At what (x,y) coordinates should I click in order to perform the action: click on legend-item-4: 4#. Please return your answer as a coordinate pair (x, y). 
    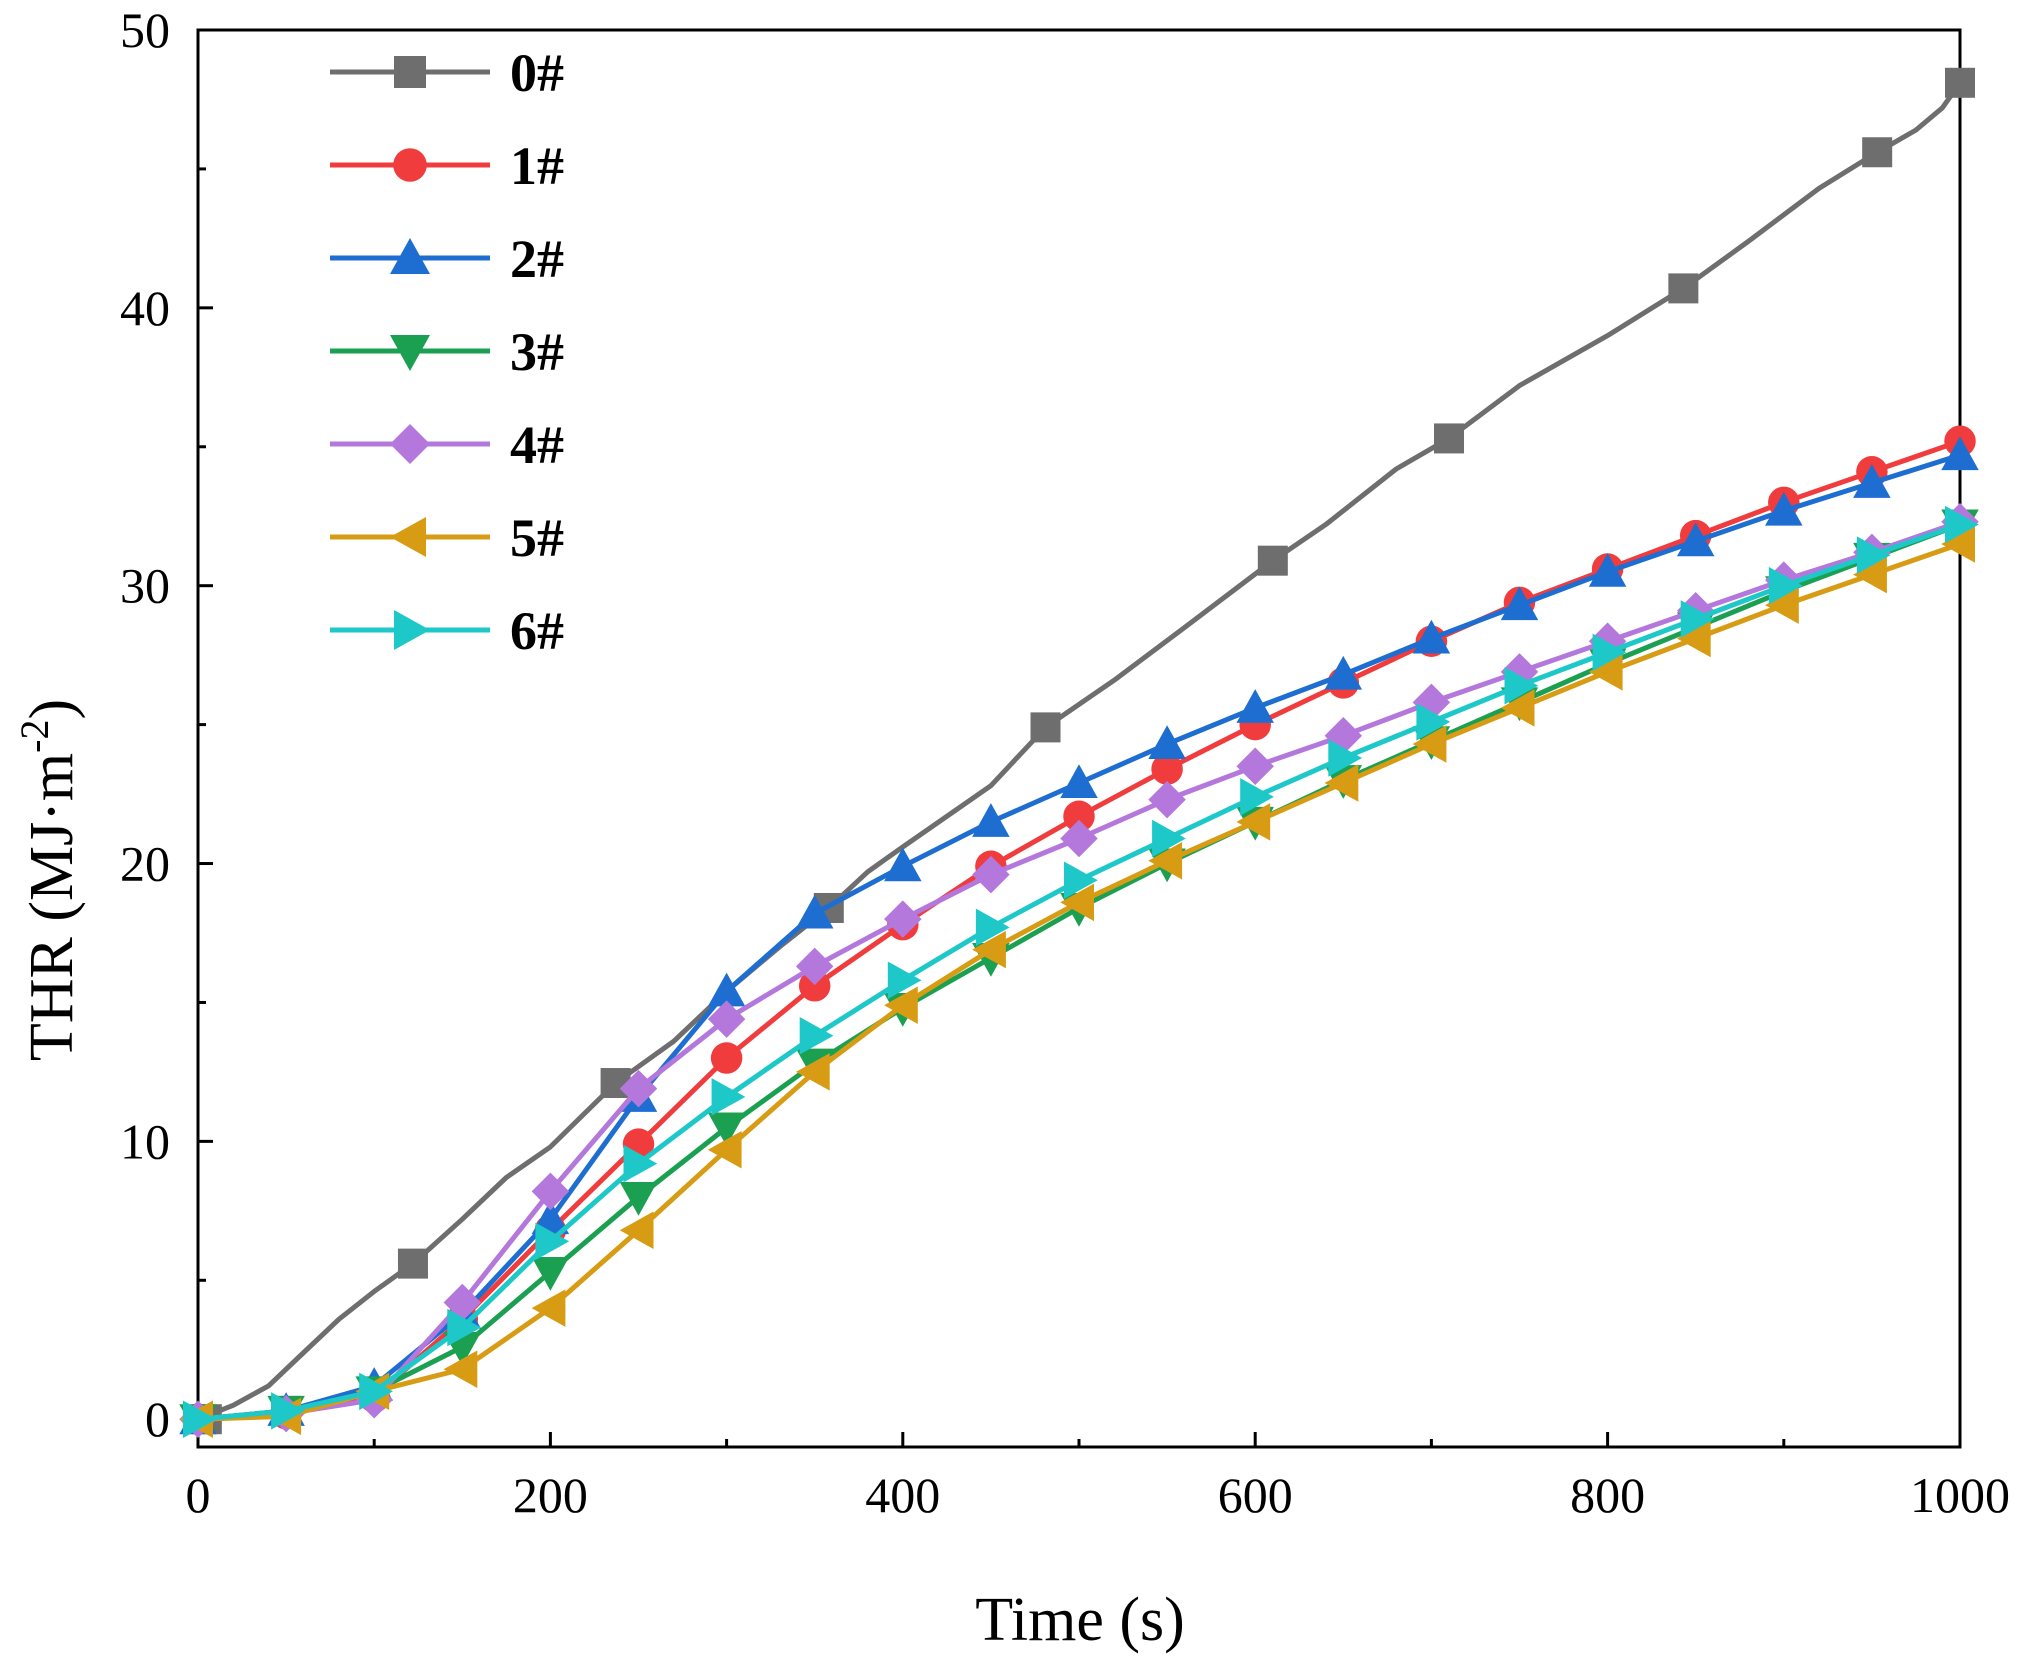
    Looking at the image, I should click on (447, 445).